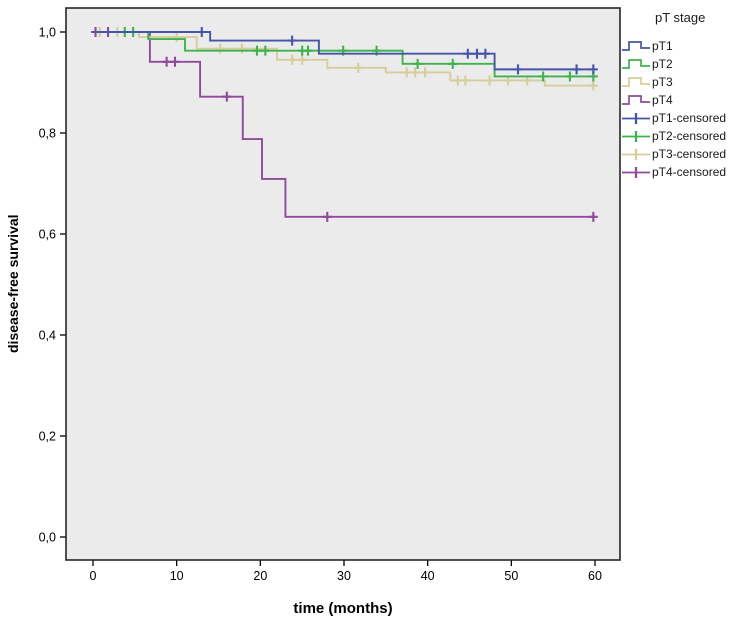 The width and height of the screenshot is (749, 629). I want to click on legend-item-pT3-censored: pT3-censored, so click(685, 154).